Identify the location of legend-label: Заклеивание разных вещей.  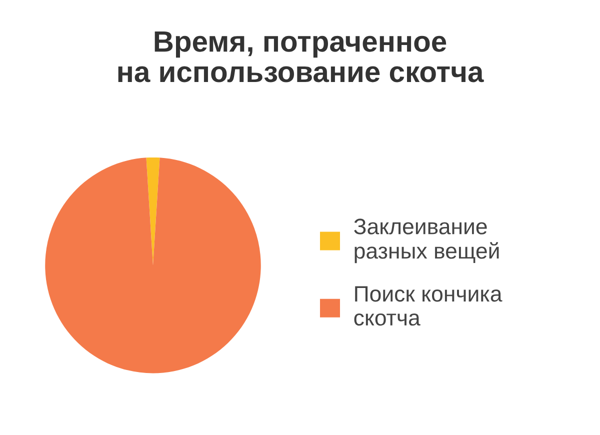
(426, 241).